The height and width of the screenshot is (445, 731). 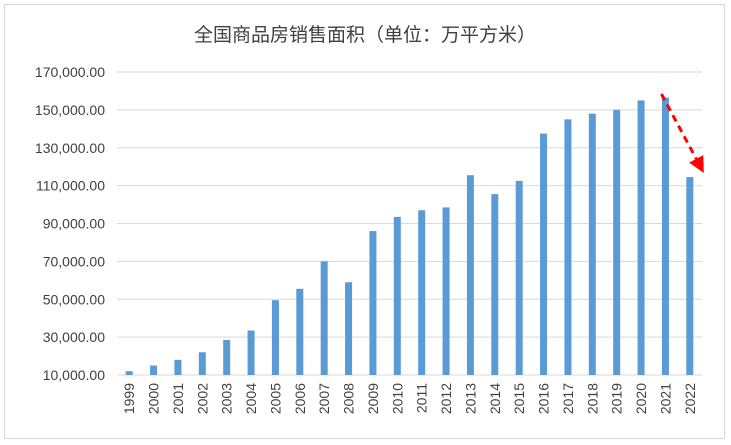 What do you see at coordinates (568, 247) in the screenshot?
I see `bar-2017` at bounding box center [568, 247].